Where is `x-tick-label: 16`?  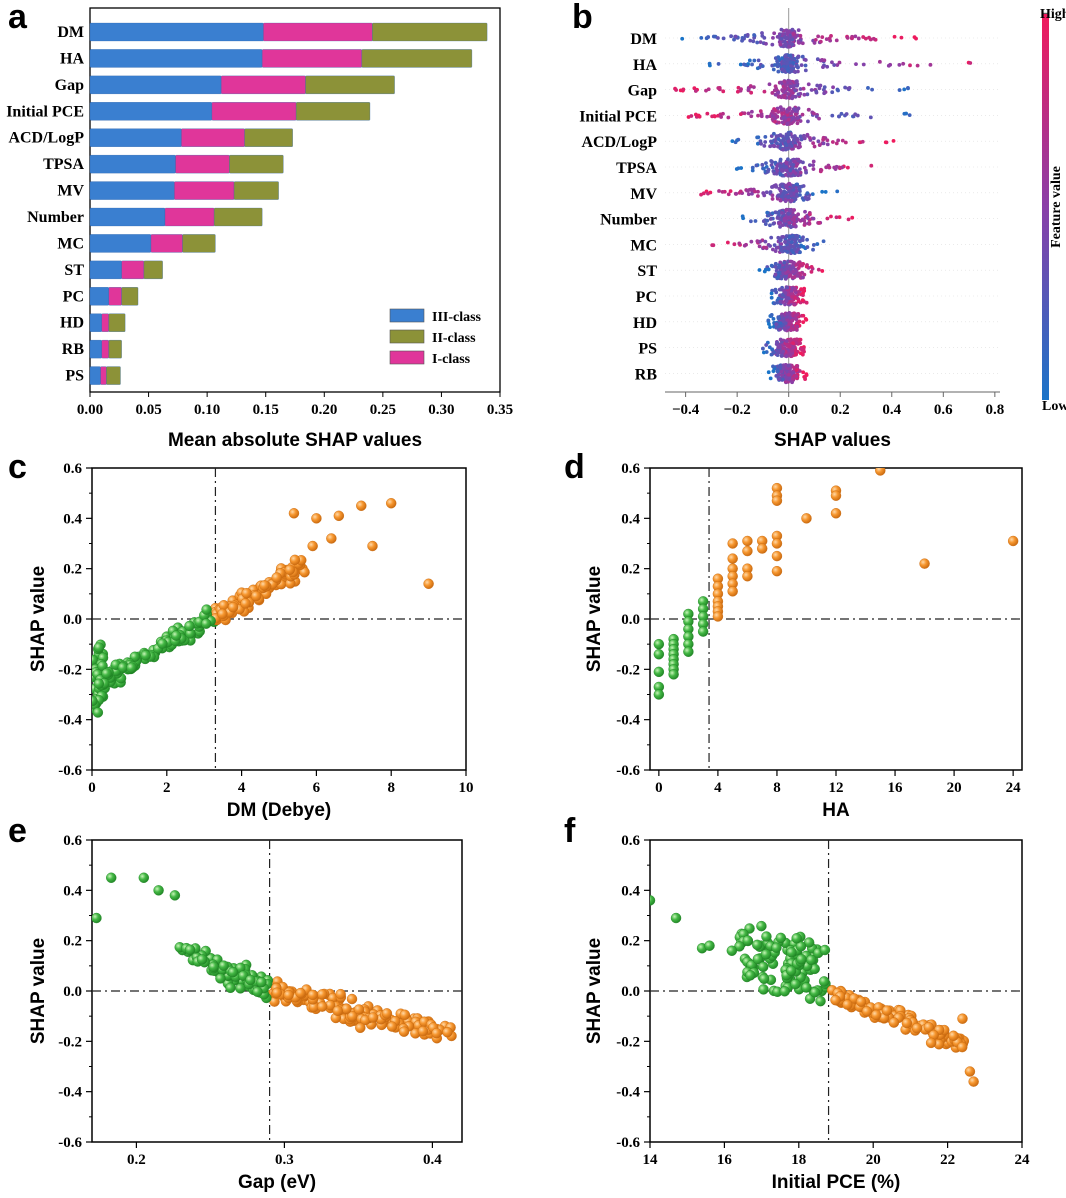 x-tick-label: 16 is located at coordinates (725, 1160).